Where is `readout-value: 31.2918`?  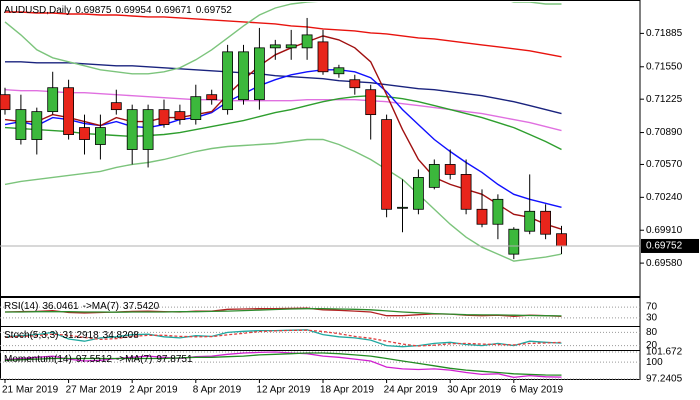
readout-value: 31.2918 is located at coordinates (80, 335).